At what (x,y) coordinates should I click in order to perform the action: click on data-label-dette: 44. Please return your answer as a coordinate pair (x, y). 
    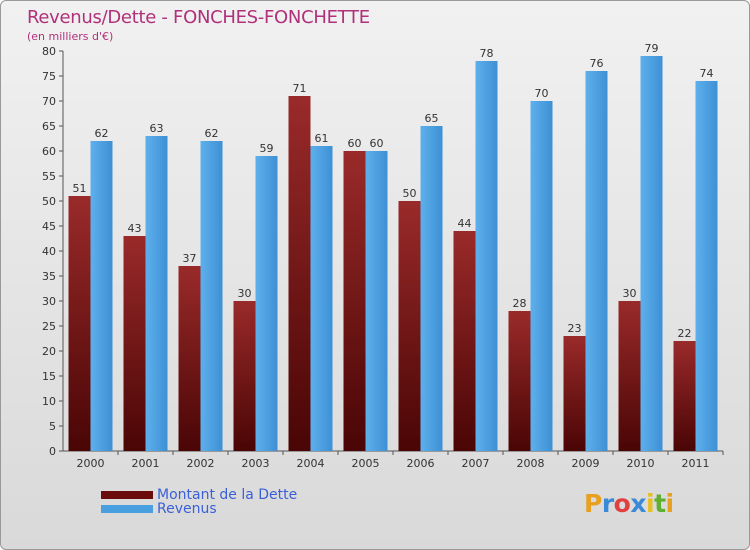
    Looking at the image, I should click on (465, 223).